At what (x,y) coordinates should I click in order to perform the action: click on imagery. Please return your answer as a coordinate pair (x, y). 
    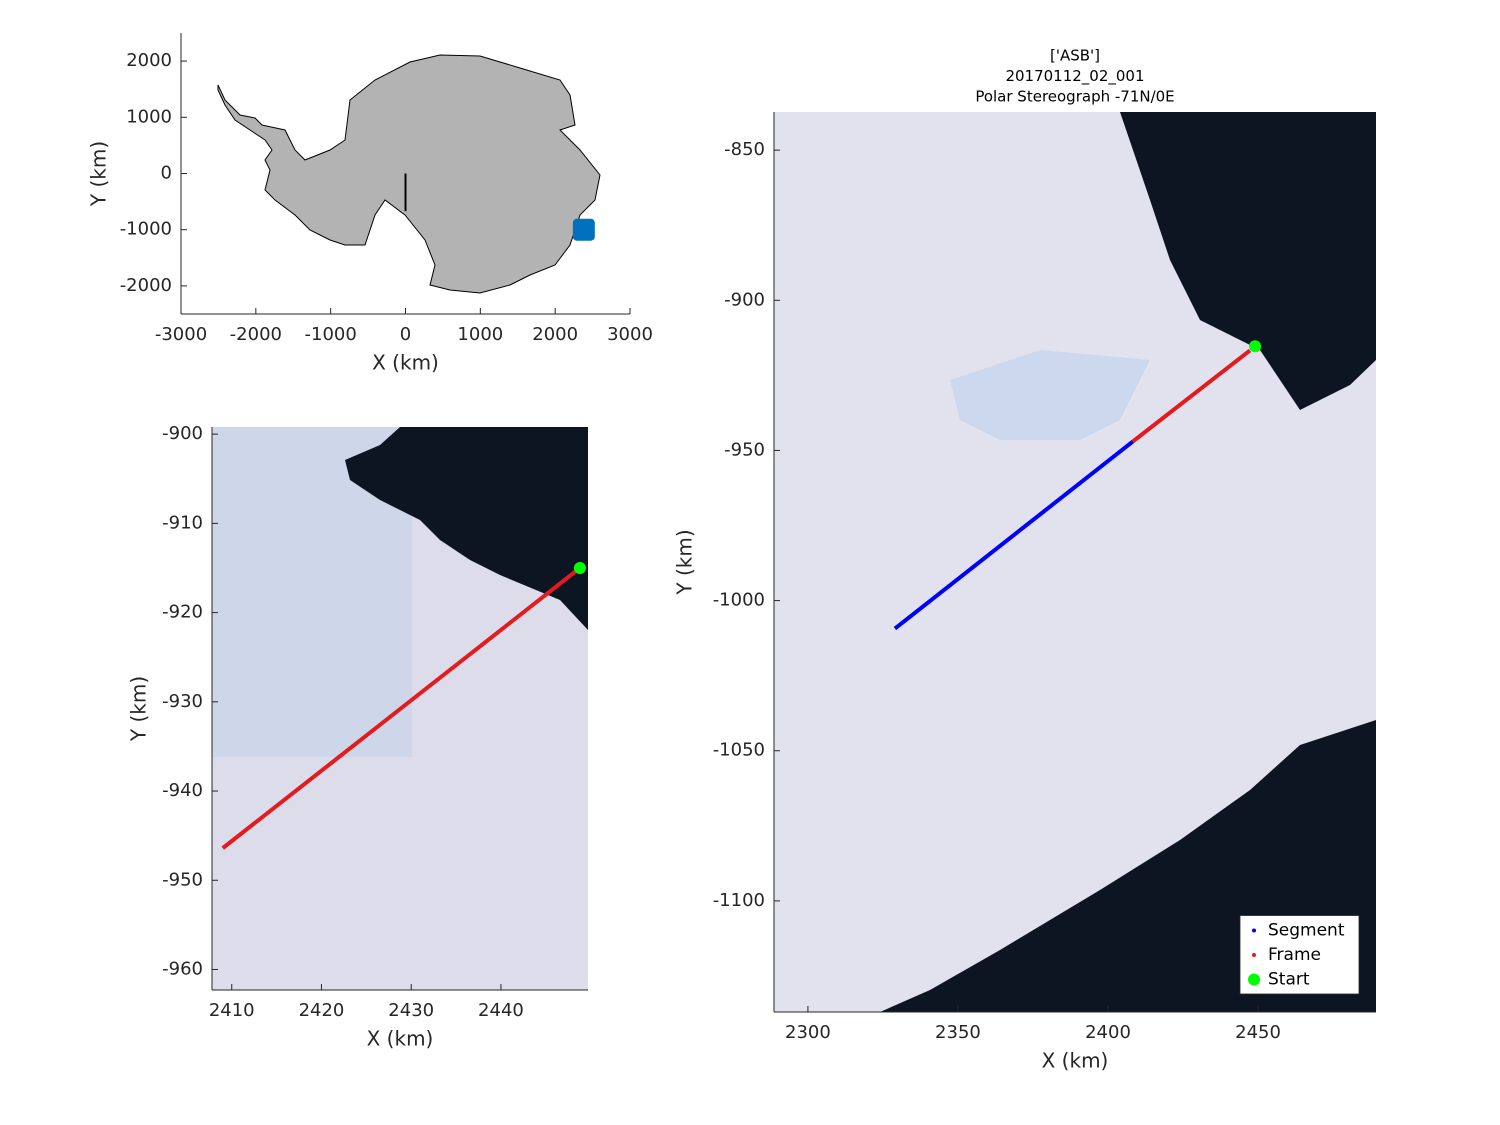
    Looking at the image, I should click on (400, 708).